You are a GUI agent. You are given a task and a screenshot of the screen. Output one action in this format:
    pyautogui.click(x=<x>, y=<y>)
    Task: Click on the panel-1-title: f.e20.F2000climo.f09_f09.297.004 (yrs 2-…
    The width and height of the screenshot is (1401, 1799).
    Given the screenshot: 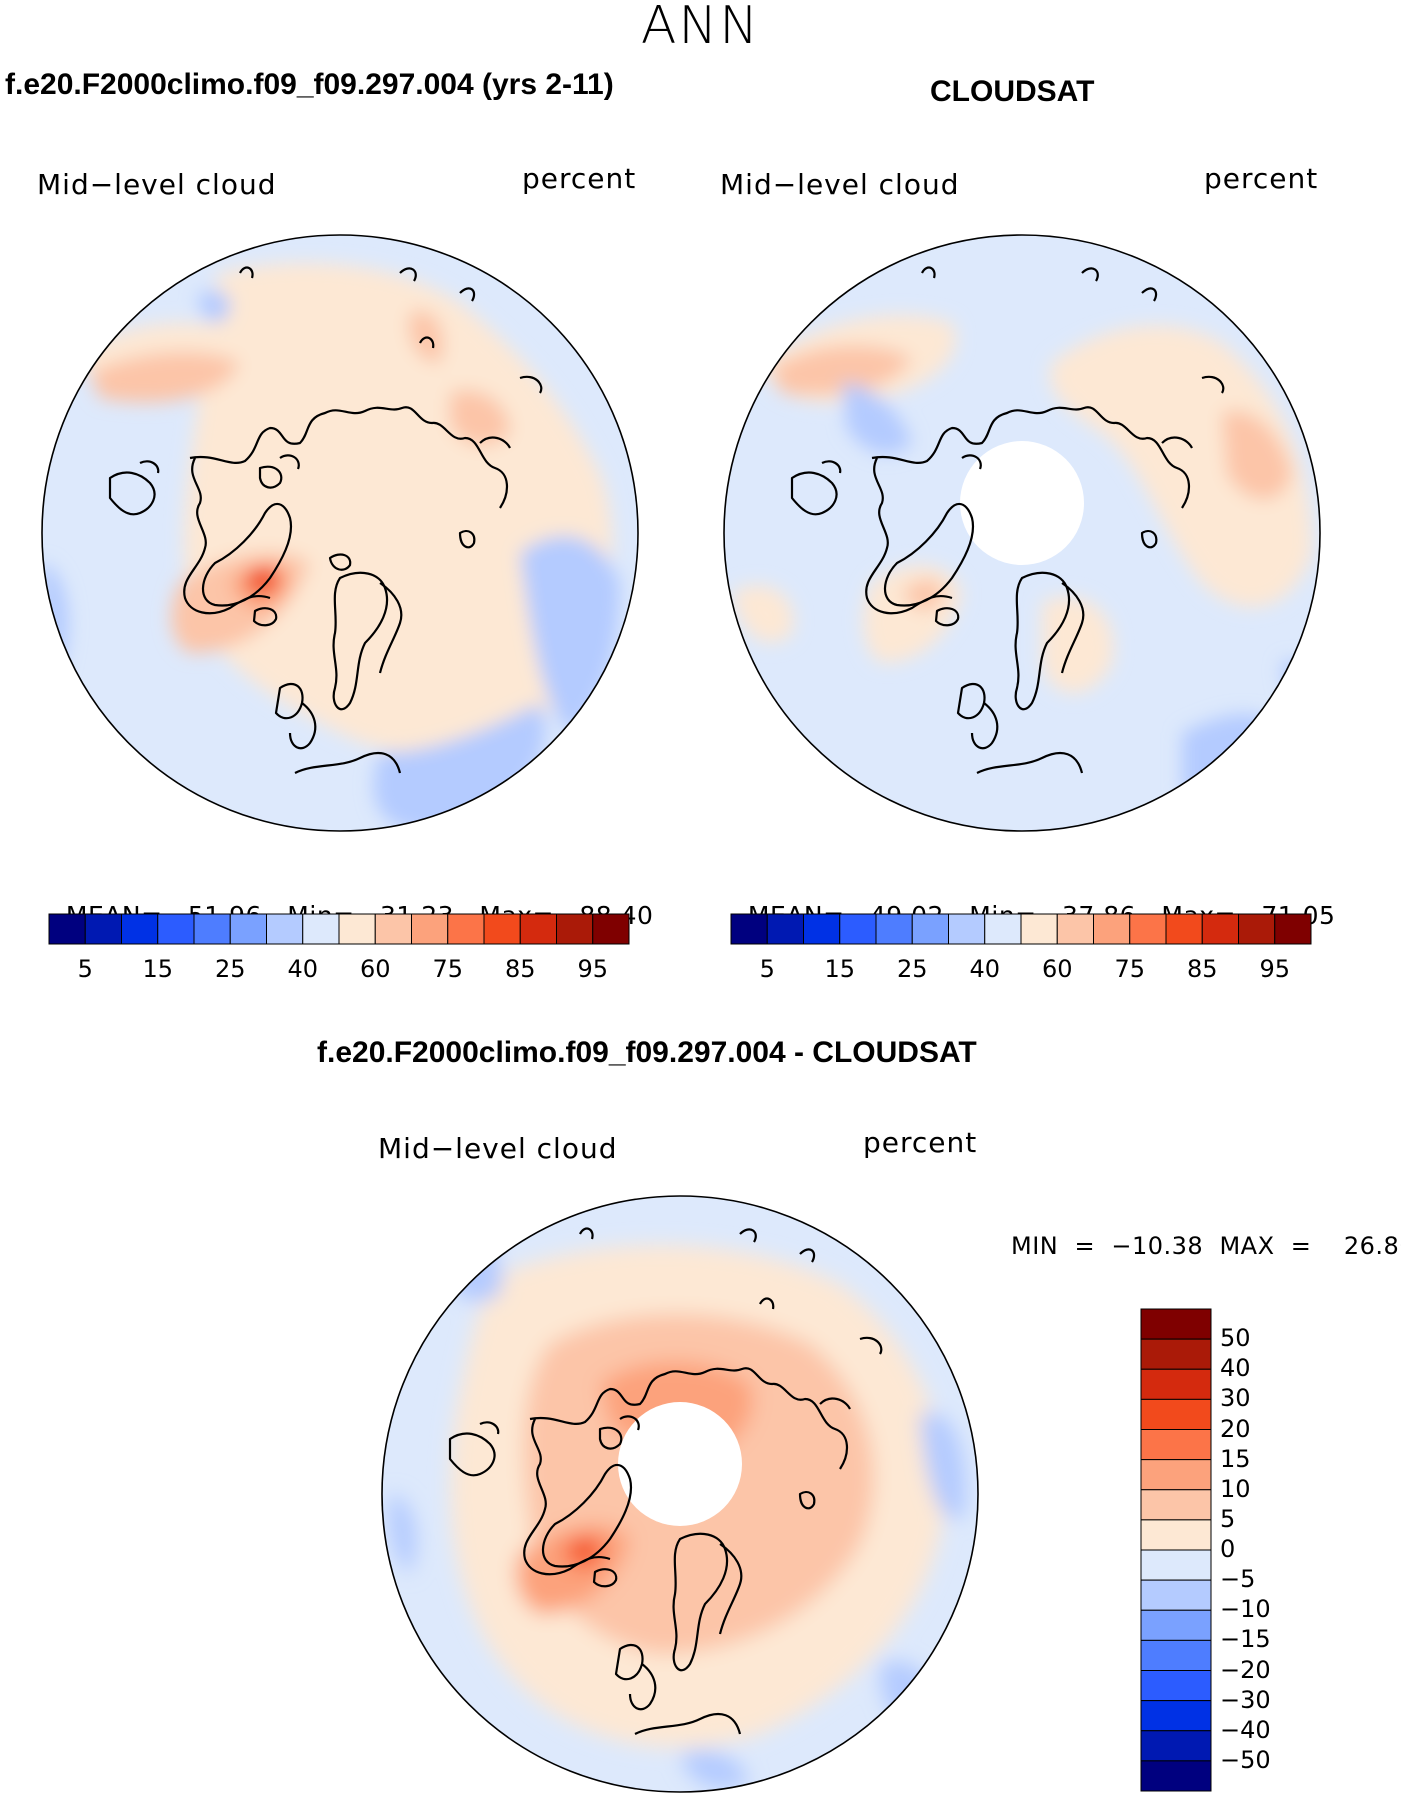 What is the action you would take?
    pyautogui.click(x=309, y=84)
    